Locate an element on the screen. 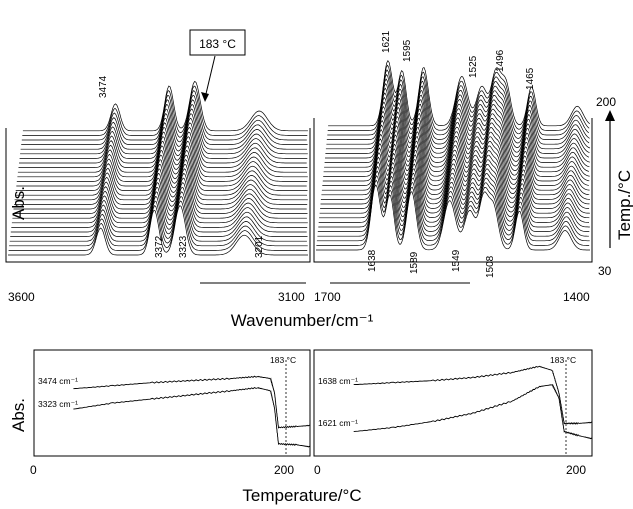 Image resolution: width=633 pixels, height=509 pixels. top-right-frame is located at coordinates (453, 190).